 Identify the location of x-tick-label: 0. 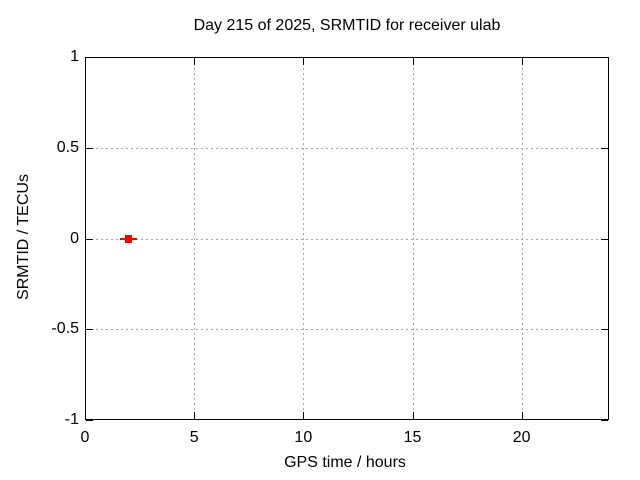
(85, 437).